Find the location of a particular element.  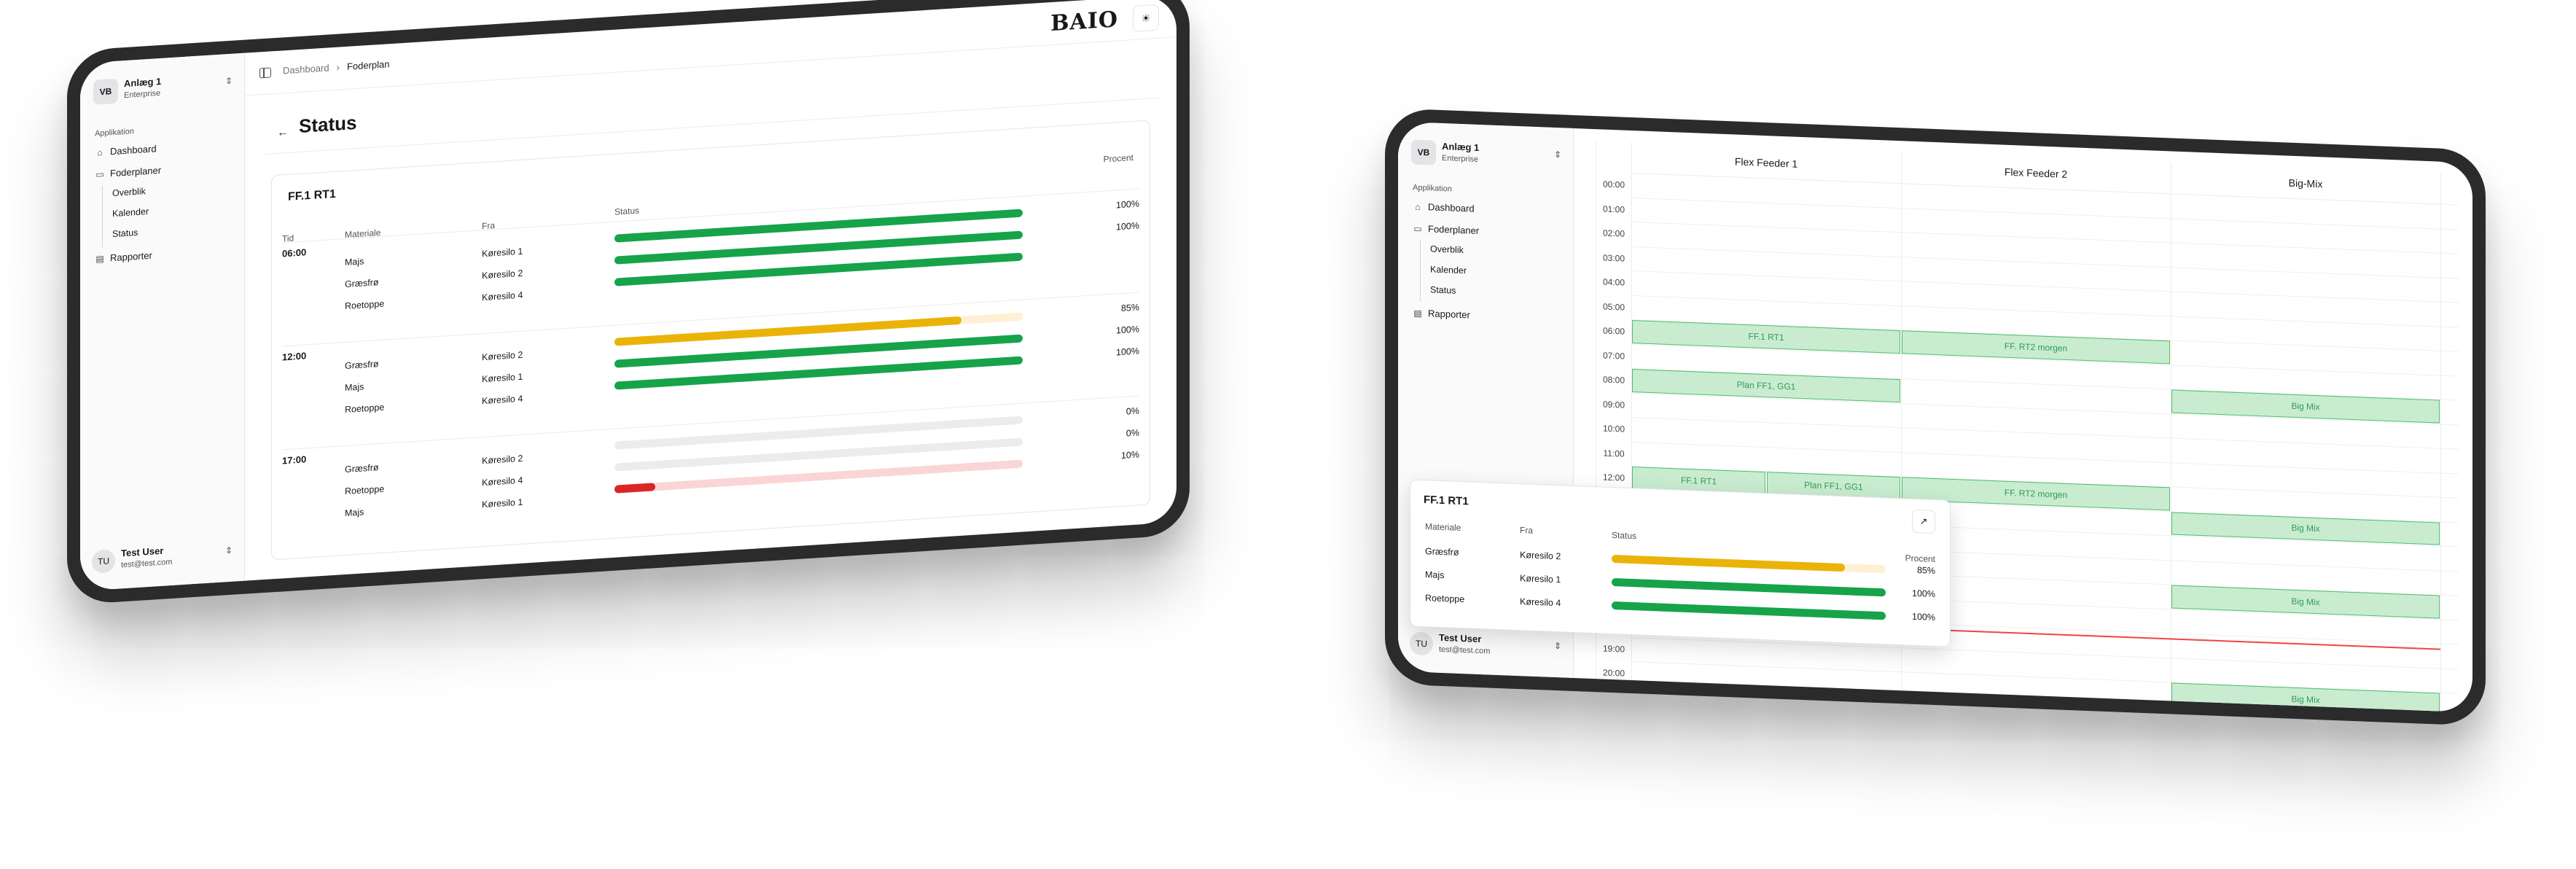

external-link-icon: ↗ is located at coordinates (1923, 521).